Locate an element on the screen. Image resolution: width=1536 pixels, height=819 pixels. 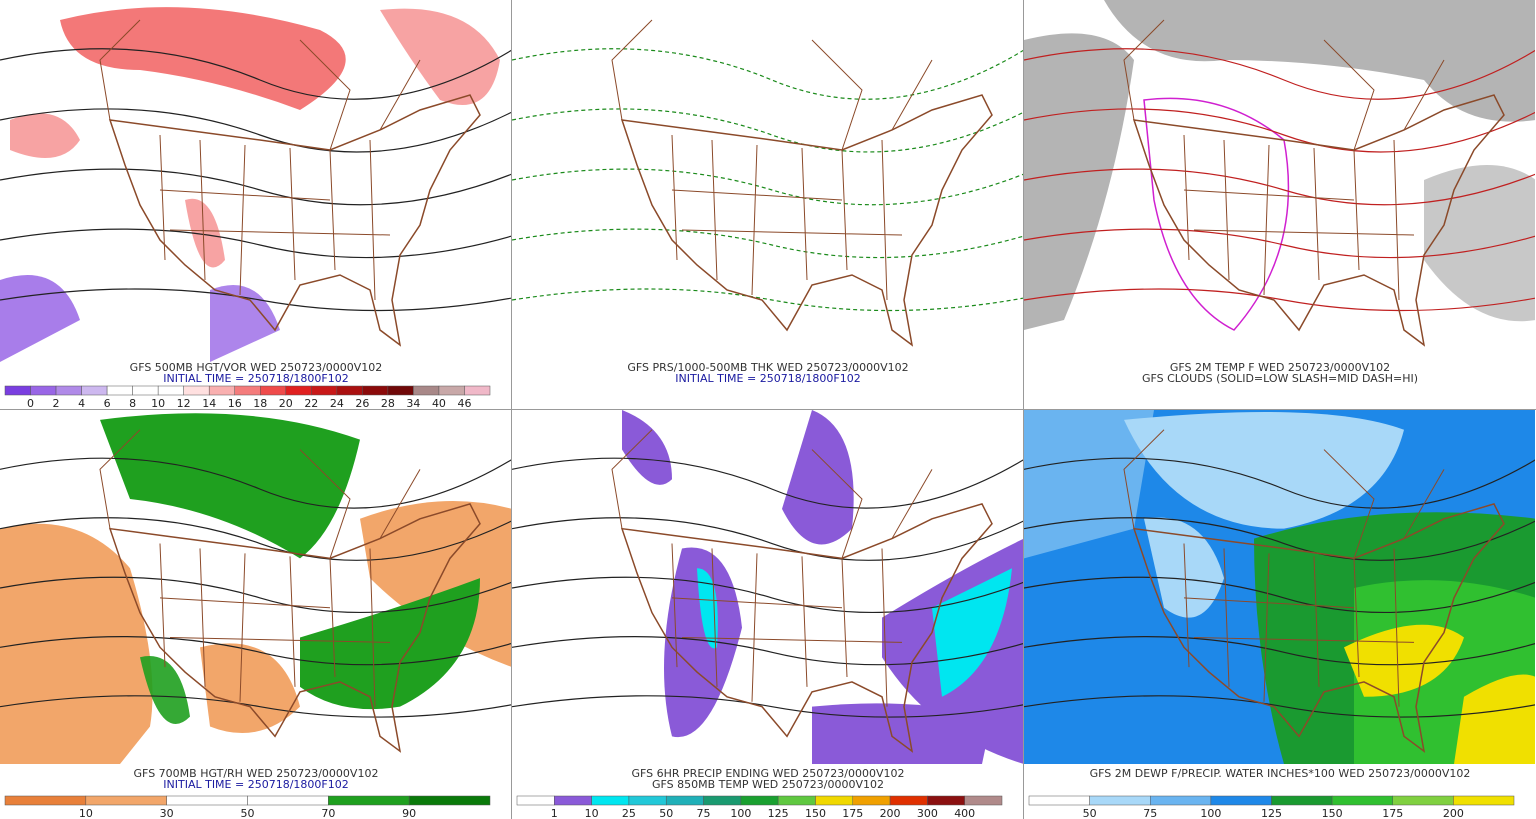
caption: GFS 700MB HGT/RH WED 250723/0000V102 is located at coordinates (256, 773).